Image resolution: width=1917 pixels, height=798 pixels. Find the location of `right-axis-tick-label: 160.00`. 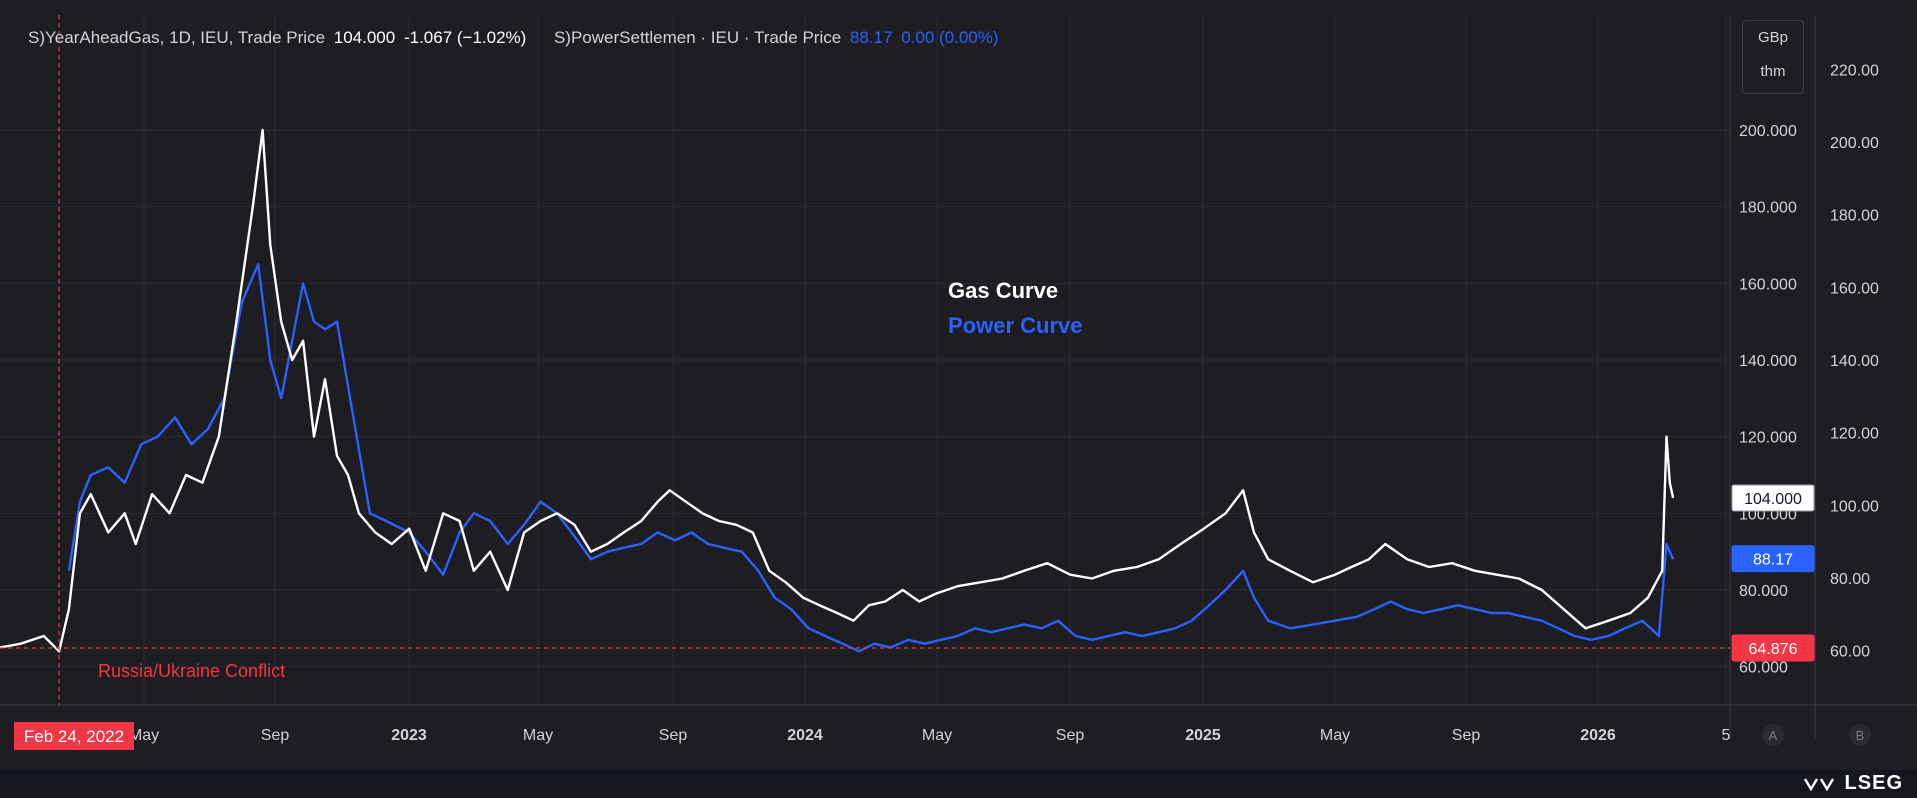

right-axis-tick-label: 160.00 is located at coordinates (1854, 288).